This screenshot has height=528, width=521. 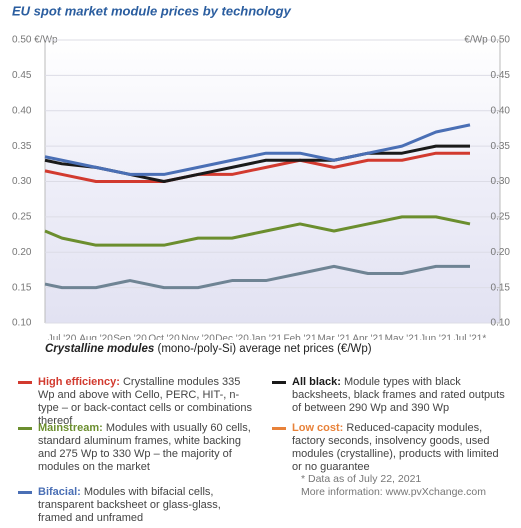 I want to click on y2-tick-label: 0.30, so click(x=501, y=181).